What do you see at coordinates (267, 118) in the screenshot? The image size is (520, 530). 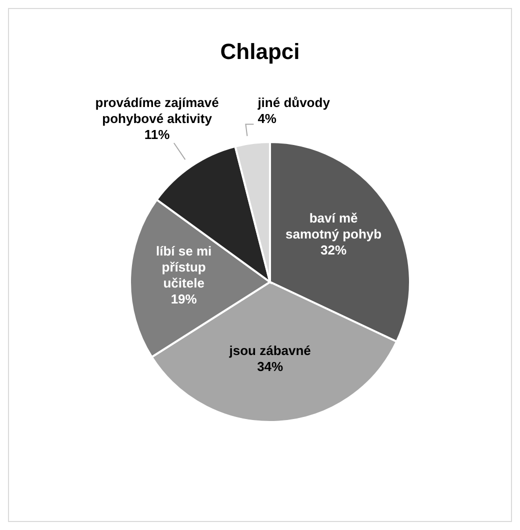 I see `data-label: 4%` at bounding box center [267, 118].